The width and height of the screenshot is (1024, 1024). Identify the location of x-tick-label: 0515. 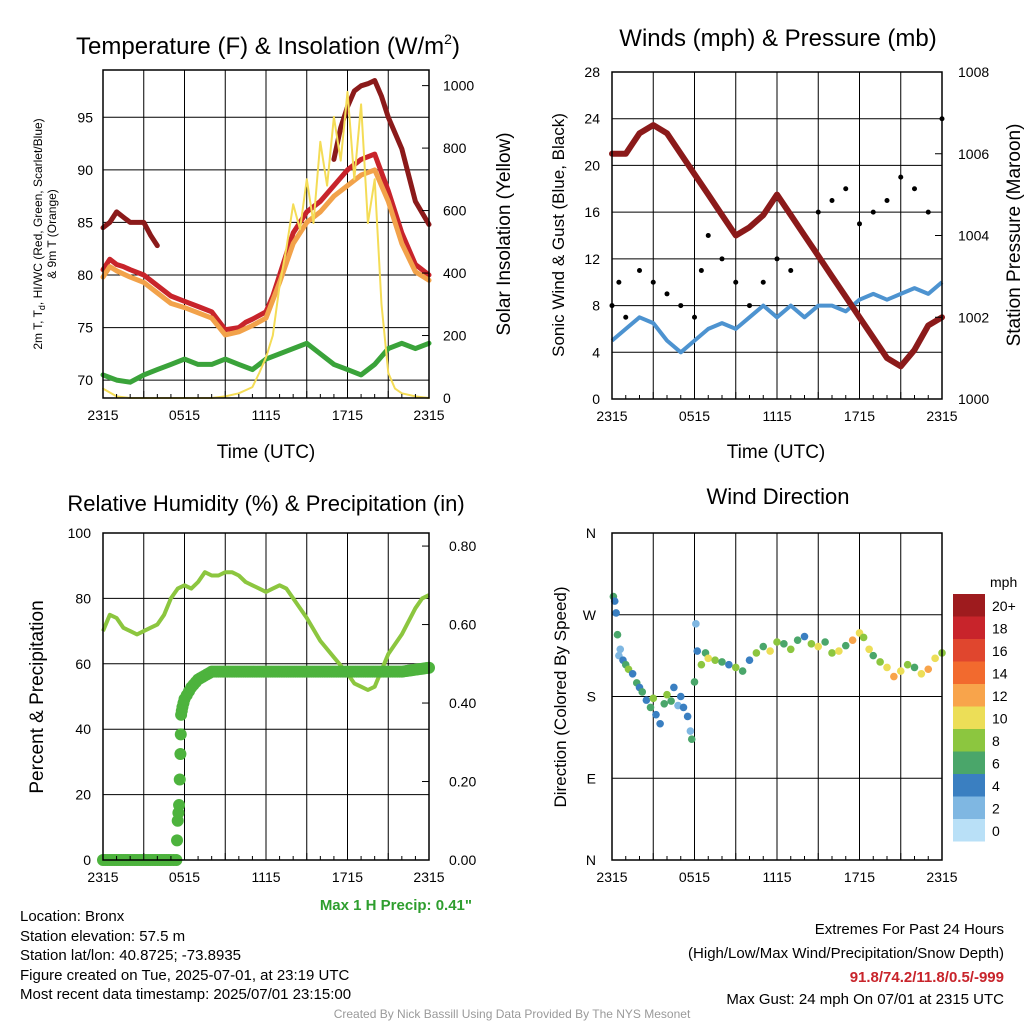
(184, 877).